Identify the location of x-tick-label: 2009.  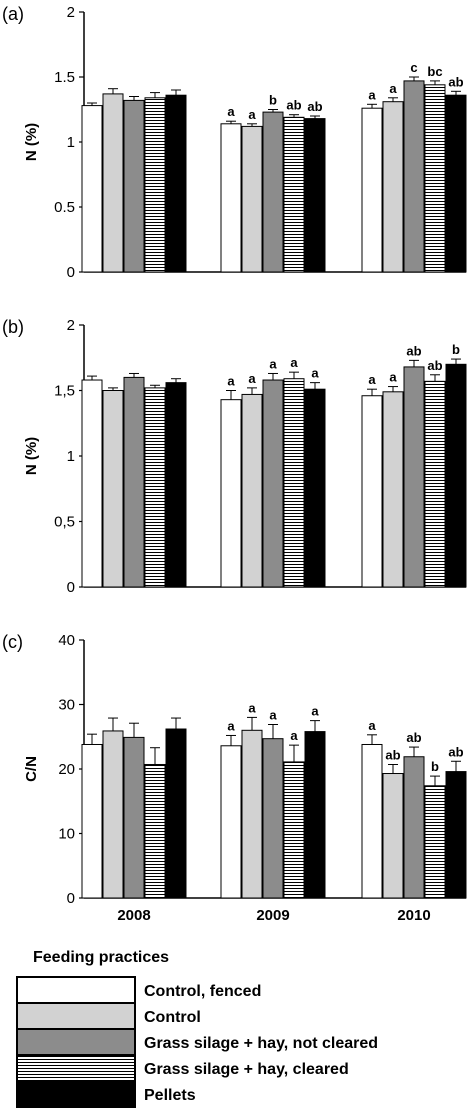
(272, 915).